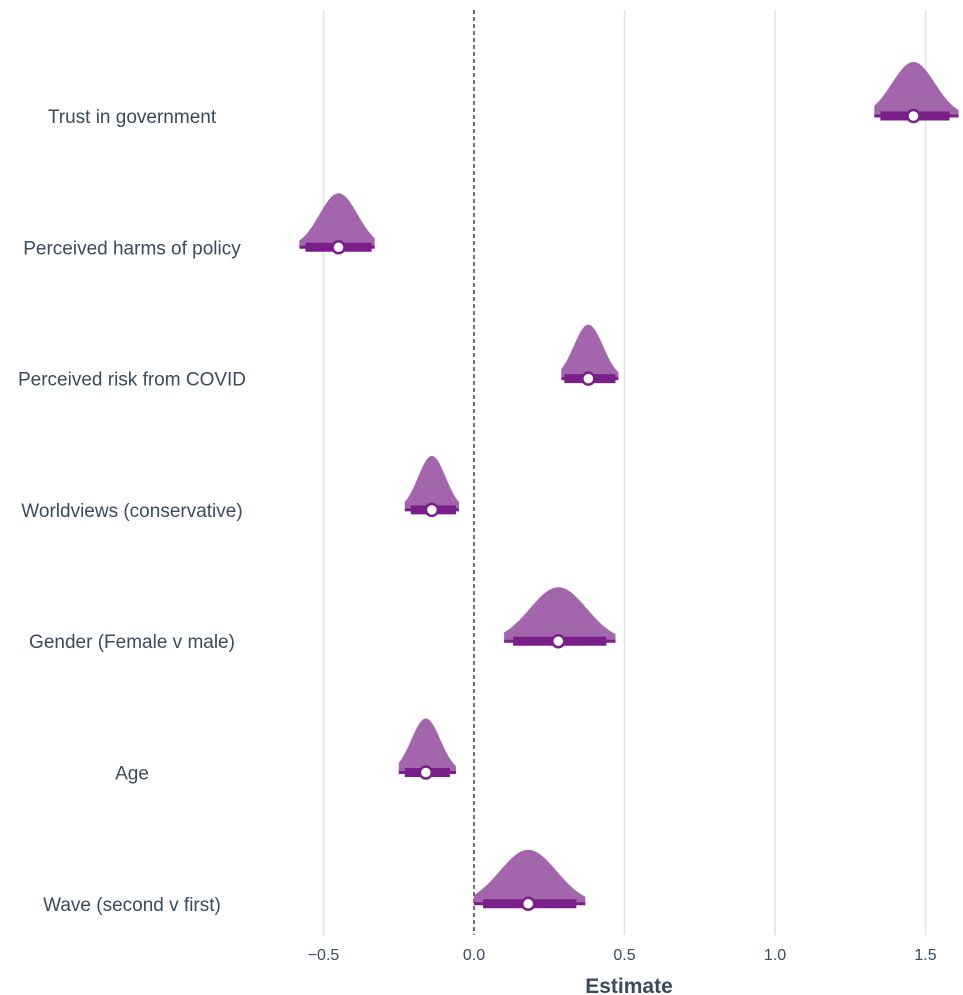 This screenshot has height=995, width=963. Describe the element at coordinates (318, 357) in the screenshot. I see `row-perceived-risk-from-covid: Perceived risk from COVID` at that location.